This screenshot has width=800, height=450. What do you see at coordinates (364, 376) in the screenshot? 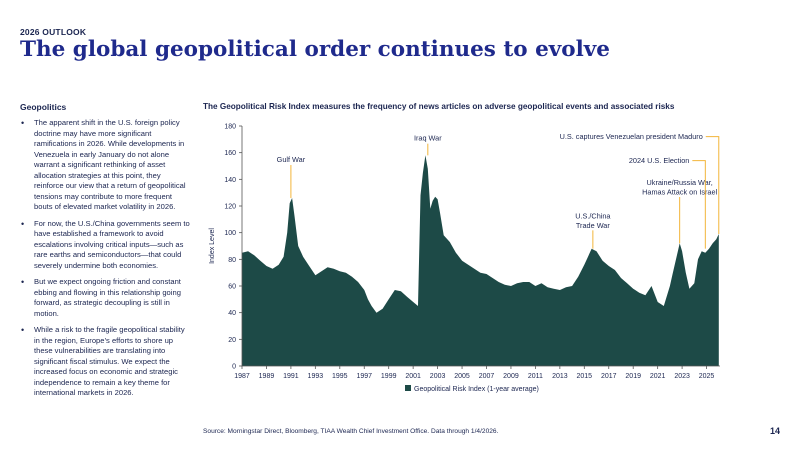
I see `x-tick-label: 1997` at bounding box center [364, 376].